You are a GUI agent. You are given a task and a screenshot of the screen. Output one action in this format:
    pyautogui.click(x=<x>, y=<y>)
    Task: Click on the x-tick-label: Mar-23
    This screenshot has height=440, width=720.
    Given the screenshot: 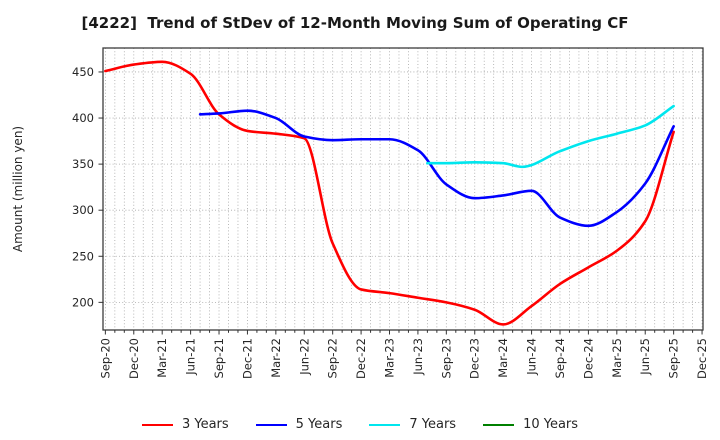 What is the action you would take?
    pyautogui.click(x=390, y=358)
    